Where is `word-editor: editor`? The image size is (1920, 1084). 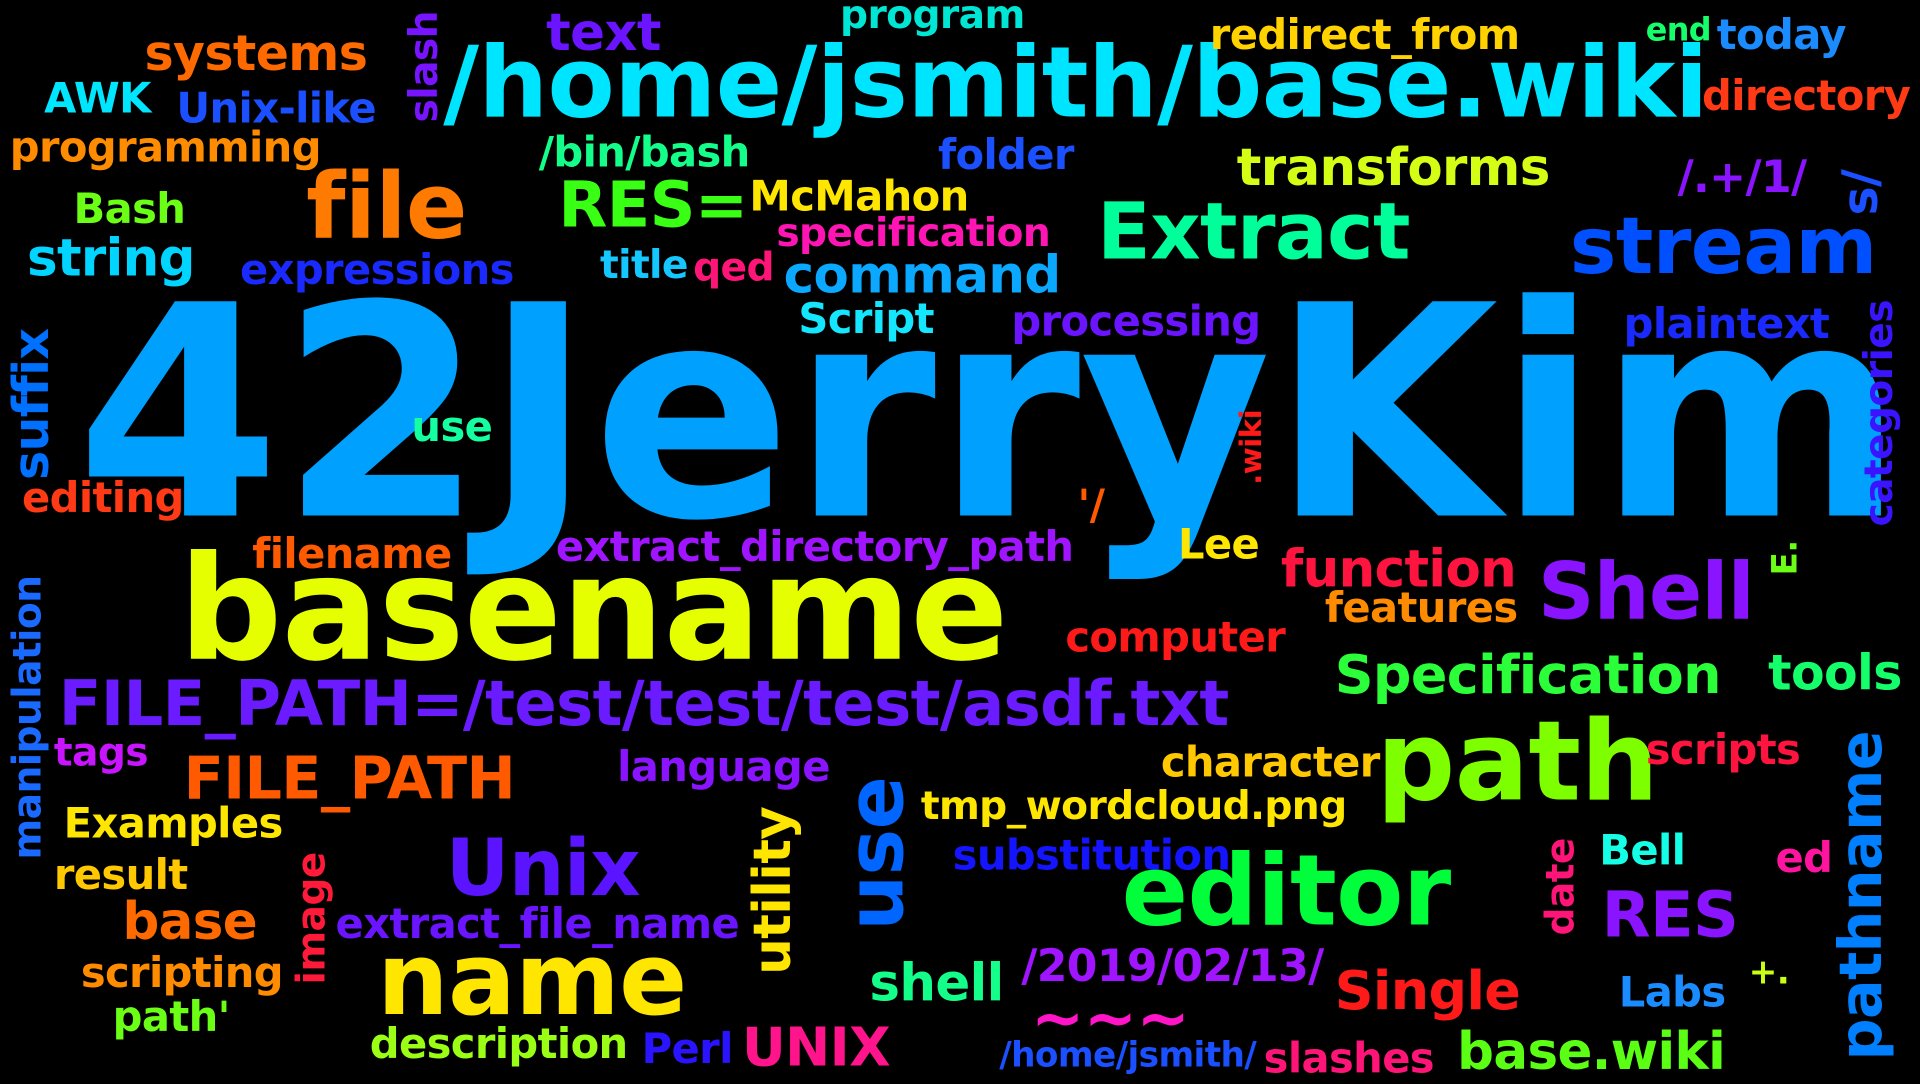 word-editor: editor is located at coordinates (1286, 890).